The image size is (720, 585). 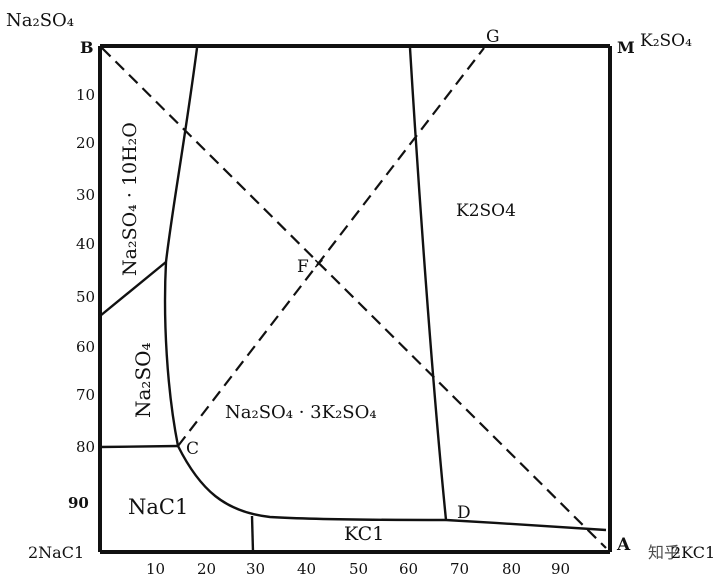 I want to click on boundary-D-to-A, so click(x=526, y=525).